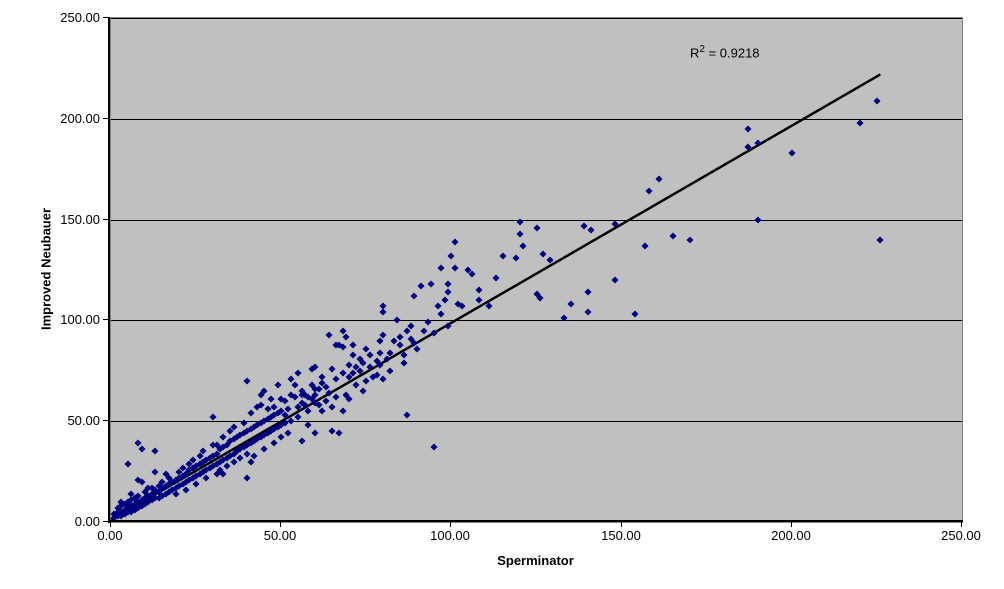 The image size is (1004, 589). I want to click on y-tick-label: 200.00, so click(80, 118).